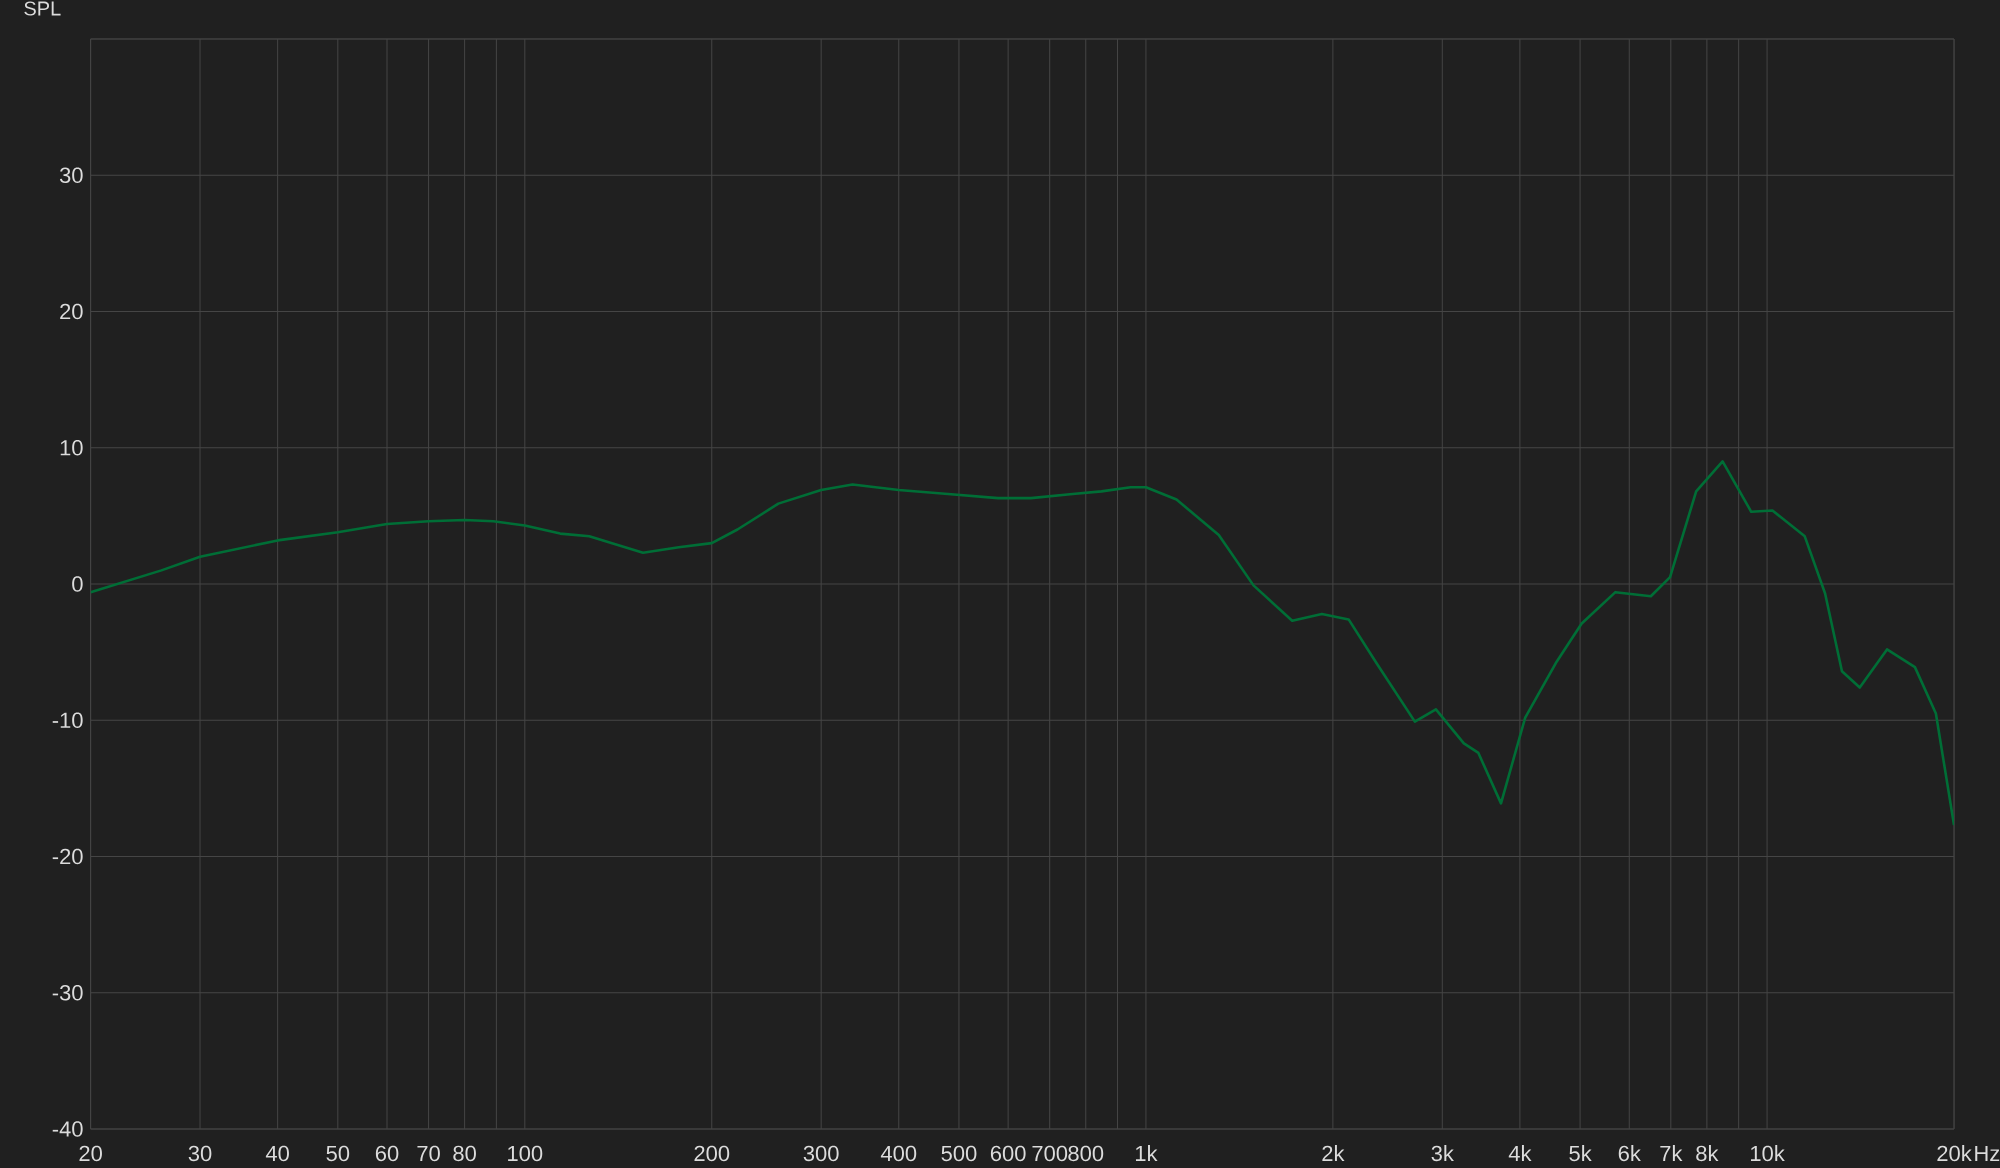 The width and height of the screenshot is (2000, 1168). I want to click on x-tick-label: 20, so click(90, 1153).